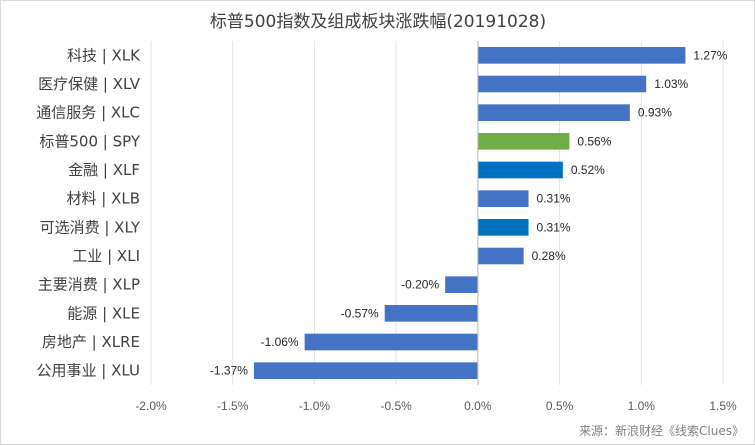 The height and width of the screenshot is (446, 755). What do you see at coordinates (280, 342) in the screenshot?
I see `data-label: -1.06%` at bounding box center [280, 342].